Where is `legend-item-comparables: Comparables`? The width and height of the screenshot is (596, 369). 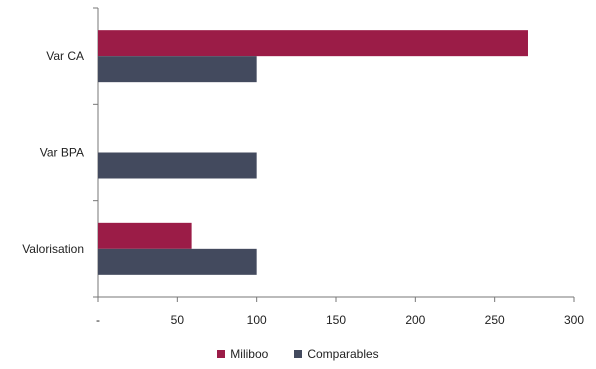 legend-item-comparables: Comparables is located at coordinates (336, 354).